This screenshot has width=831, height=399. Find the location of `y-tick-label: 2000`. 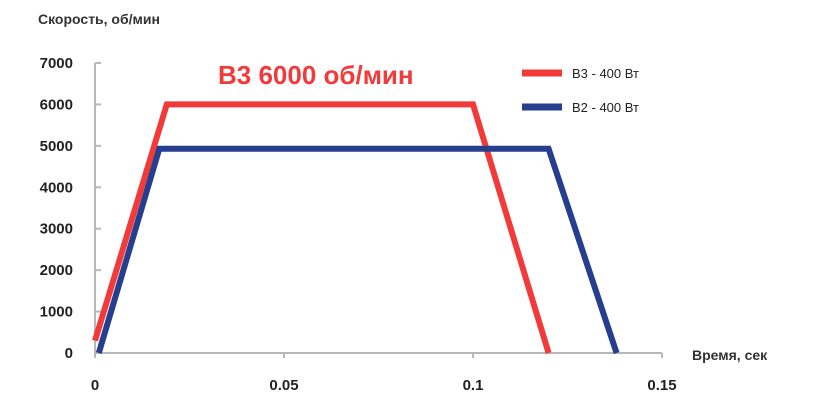

y-tick-label: 2000 is located at coordinates (56, 270).